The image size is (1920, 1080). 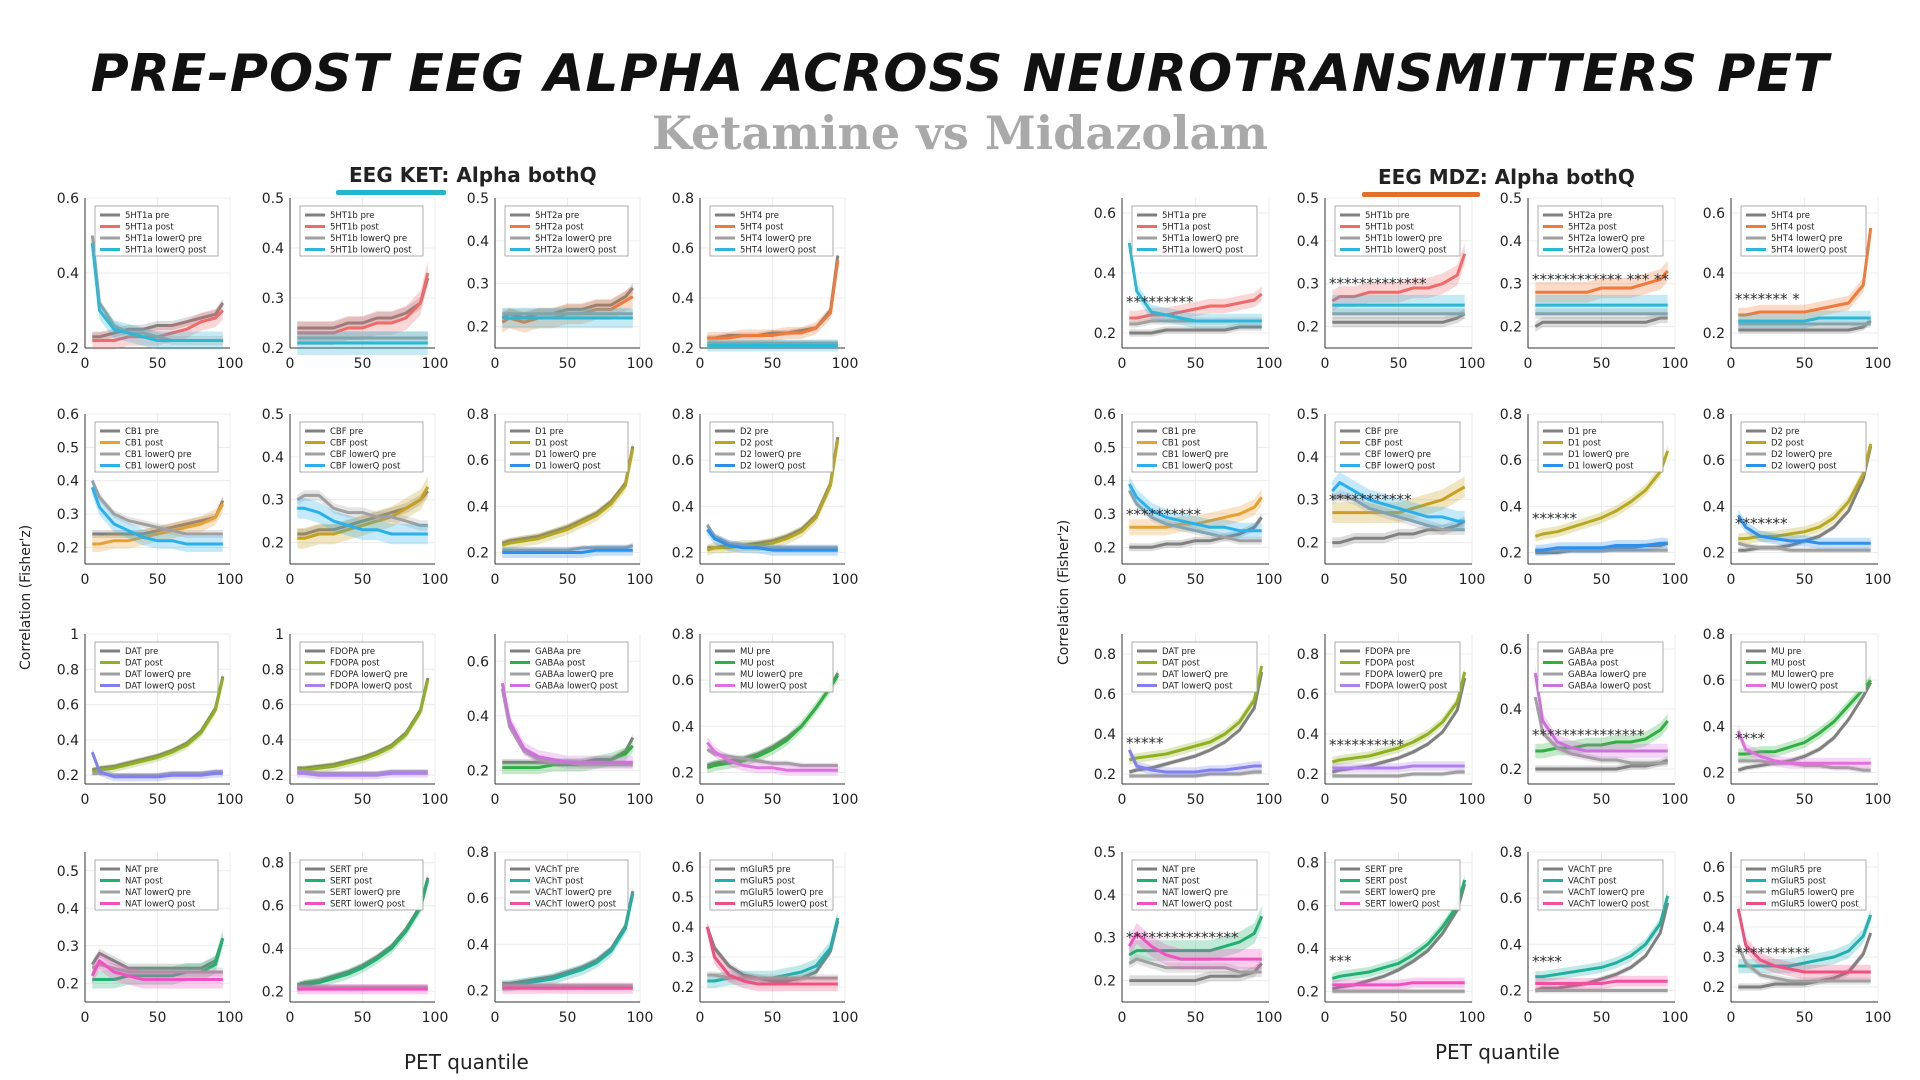 I want to click on legend-label: mGluR5 lowerQ post, so click(x=784, y=905).